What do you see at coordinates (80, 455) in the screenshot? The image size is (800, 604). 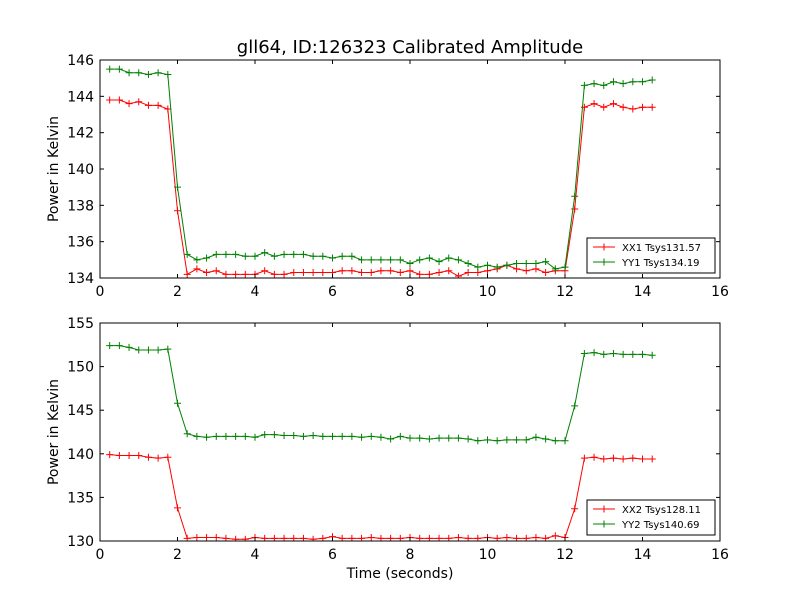 I see `y-tick-label: 140` at bounding box center [80, 455].